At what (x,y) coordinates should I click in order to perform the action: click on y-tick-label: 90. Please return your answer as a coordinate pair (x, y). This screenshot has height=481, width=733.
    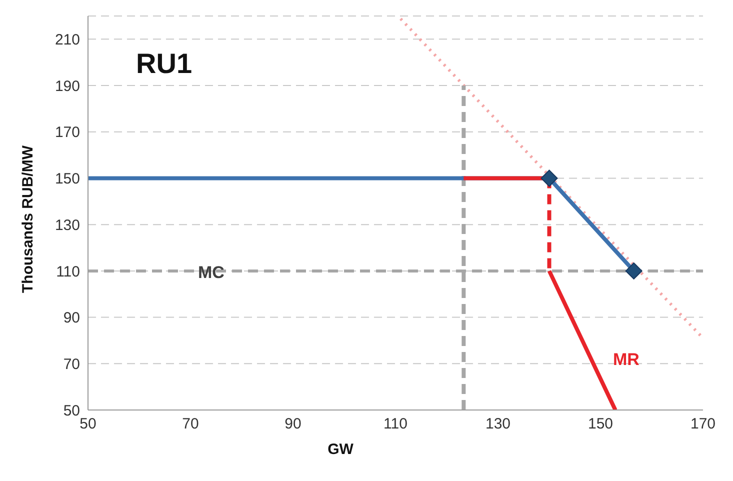
    Looking at the image, I should click on (71, 318).